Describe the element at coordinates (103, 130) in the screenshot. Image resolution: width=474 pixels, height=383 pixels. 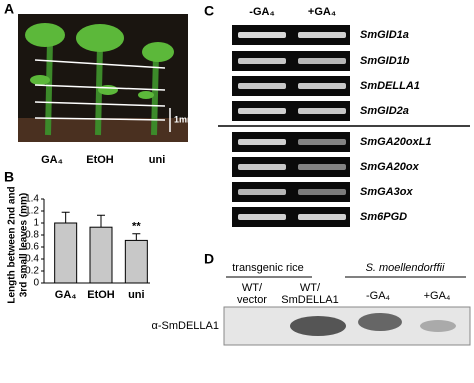
I see `soil` at that location.